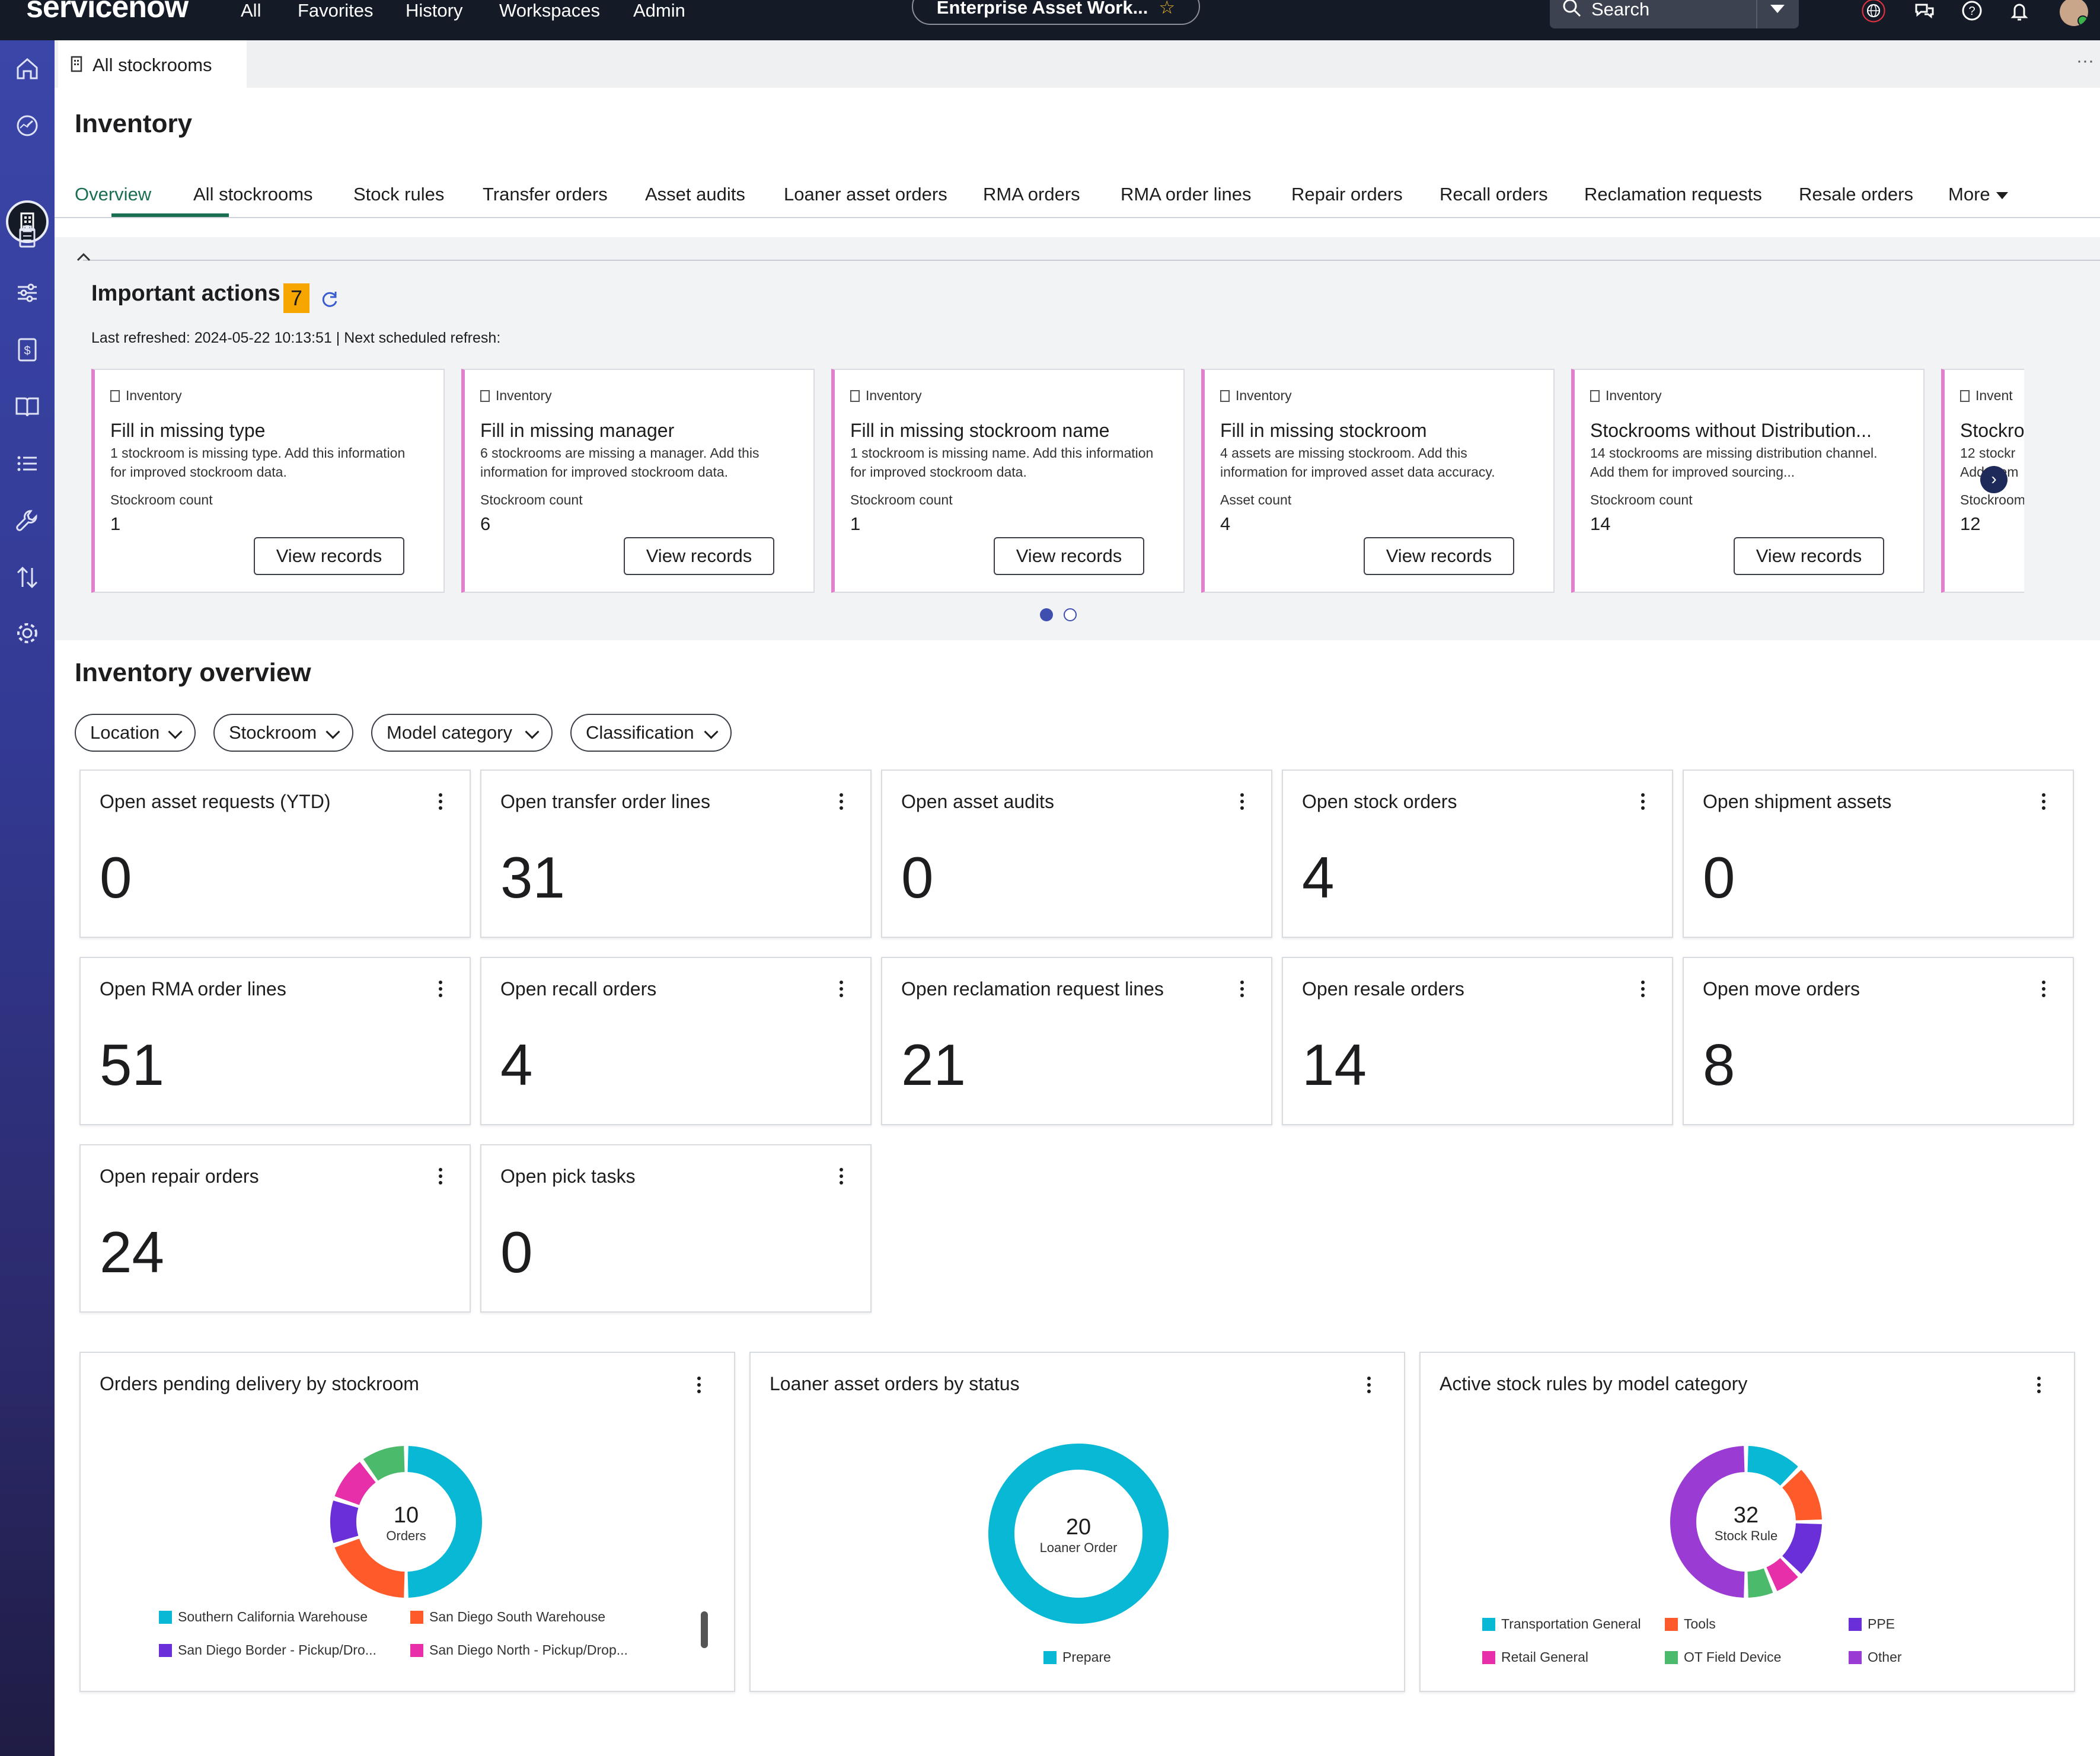 This screenshot has height=1756, width=2100. I want to click on kpi-card: Open recall orders 4, so click(676, 1041).